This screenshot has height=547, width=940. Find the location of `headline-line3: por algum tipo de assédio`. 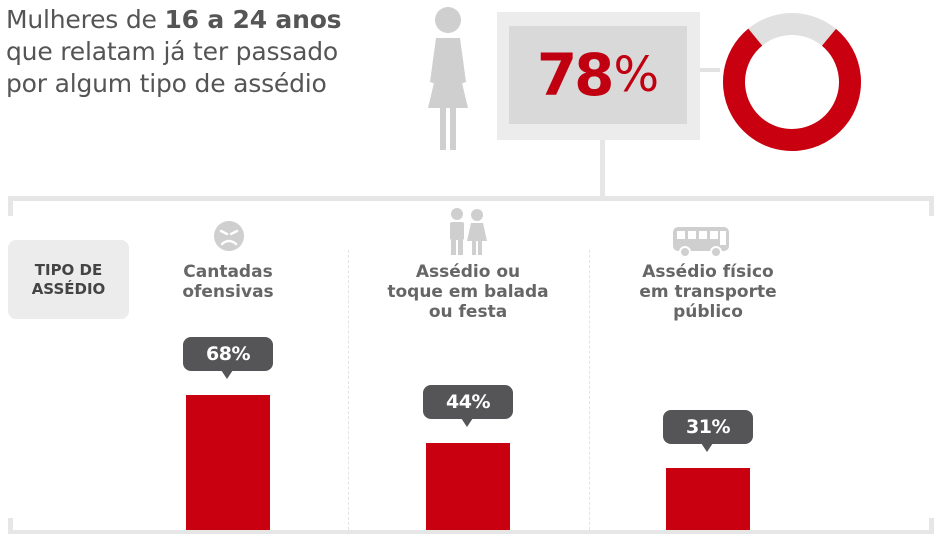

headline-line3: por algum tipo de assédio is located at coordinates (166, 83).